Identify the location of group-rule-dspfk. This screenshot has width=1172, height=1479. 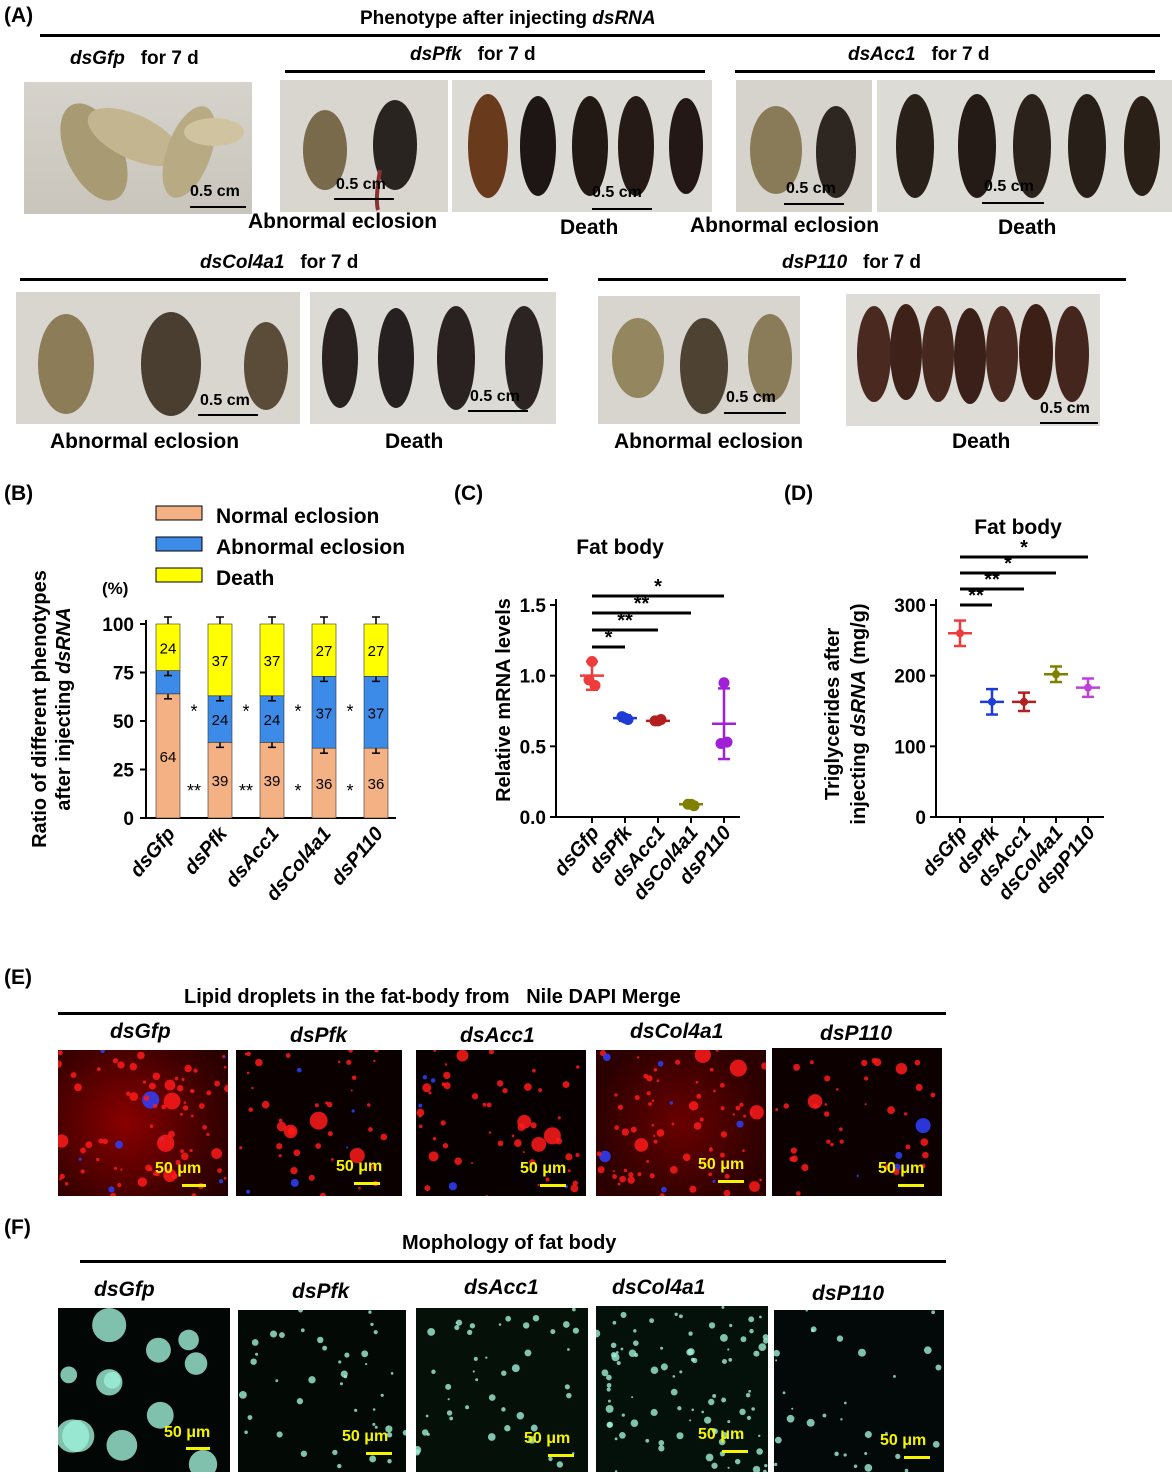
(495, 71).